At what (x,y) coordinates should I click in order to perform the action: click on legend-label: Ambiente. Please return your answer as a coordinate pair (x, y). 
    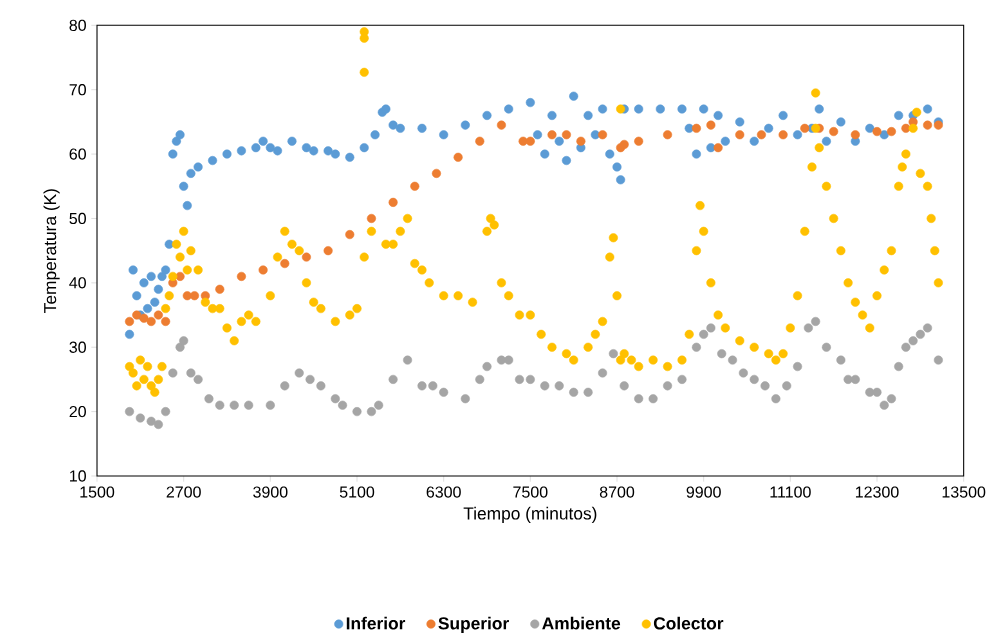
    Looking at the image, I should click on (581, 623).